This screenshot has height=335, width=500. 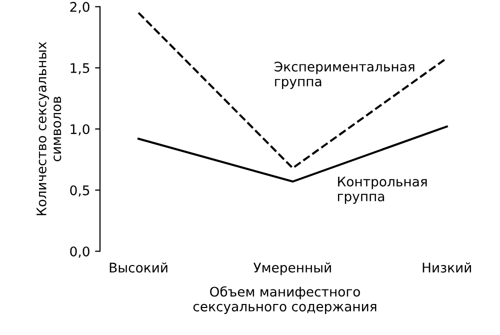 What do you see at coordinates (139, 267) in the screenshot?
I see `x-tick-label: Высокий` at bounding box center [139, 267].